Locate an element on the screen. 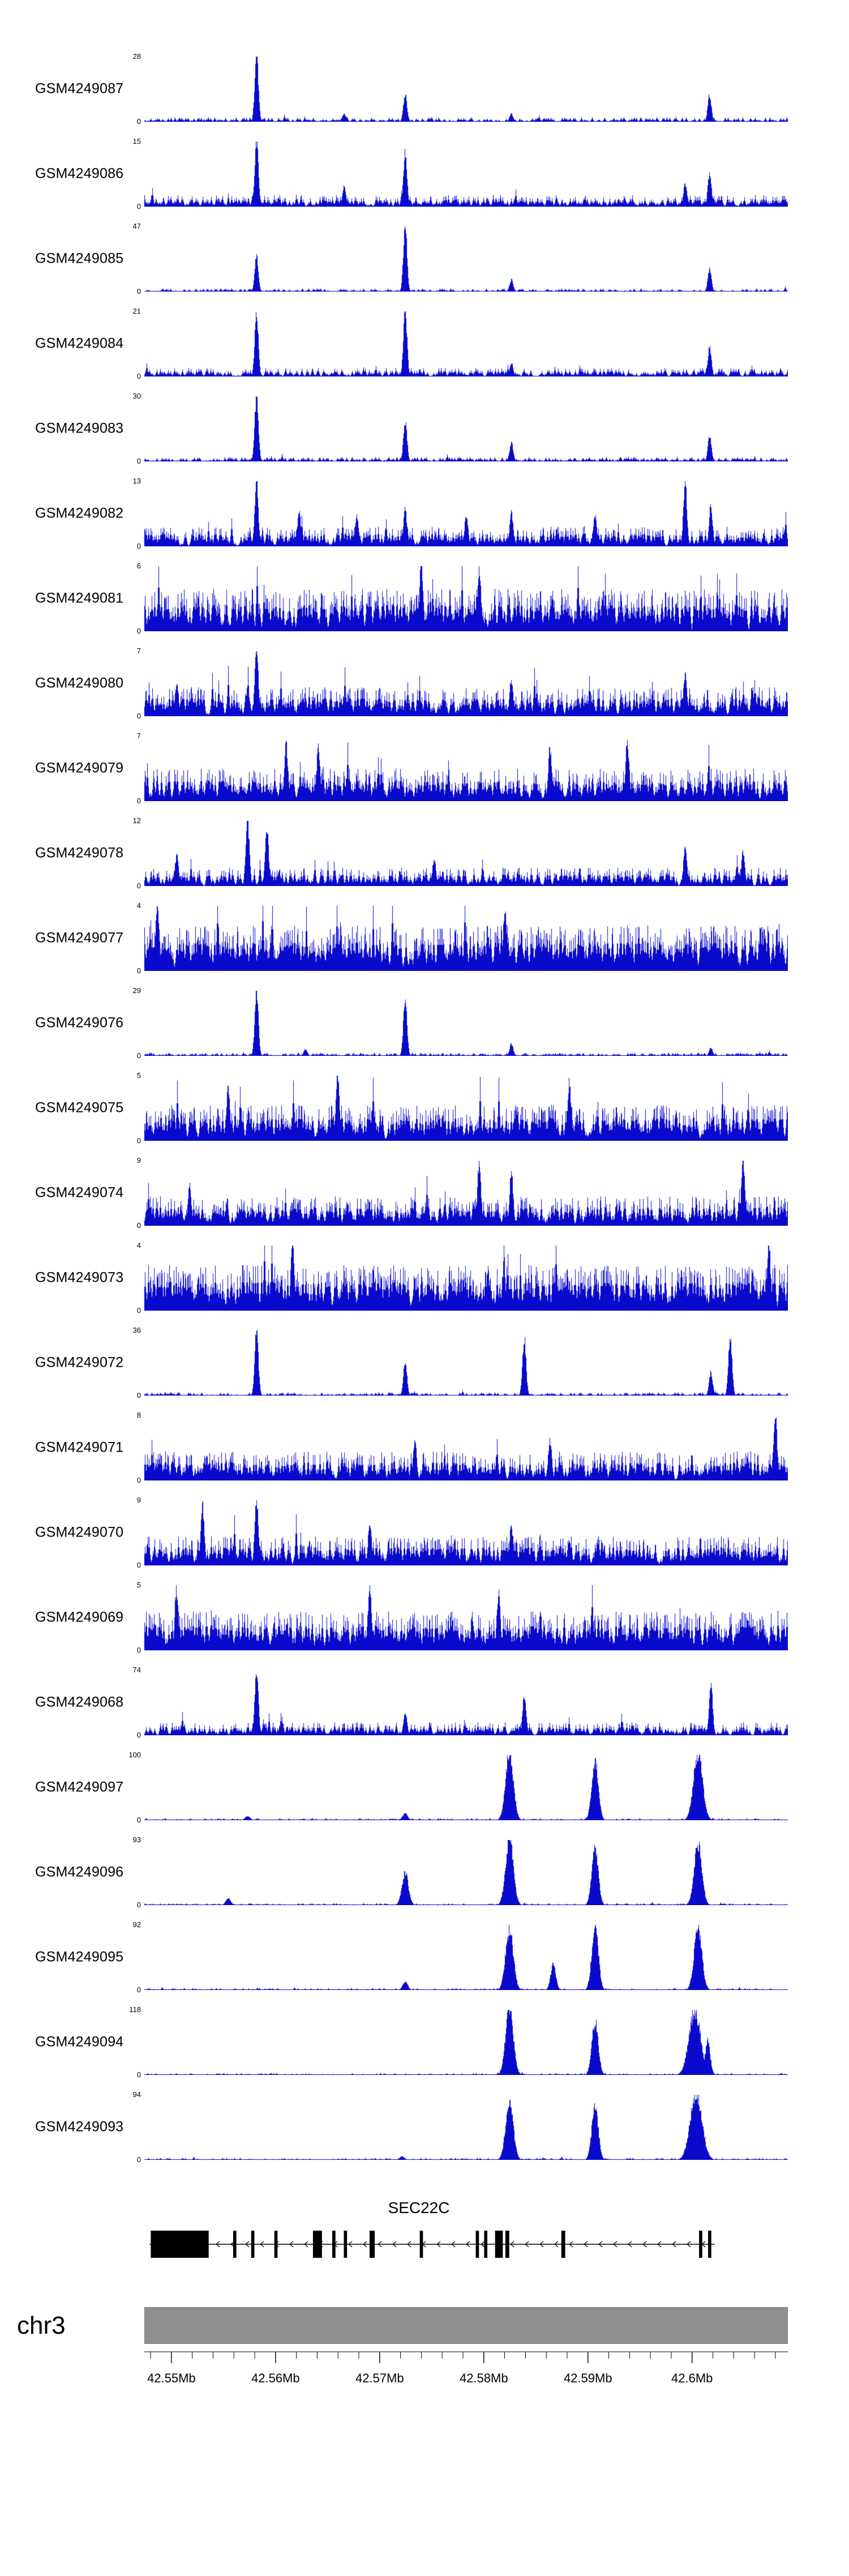 This screenshot has width=849, height=2576. y-axis-max-value: 21 is located at coordinates (136, 311).